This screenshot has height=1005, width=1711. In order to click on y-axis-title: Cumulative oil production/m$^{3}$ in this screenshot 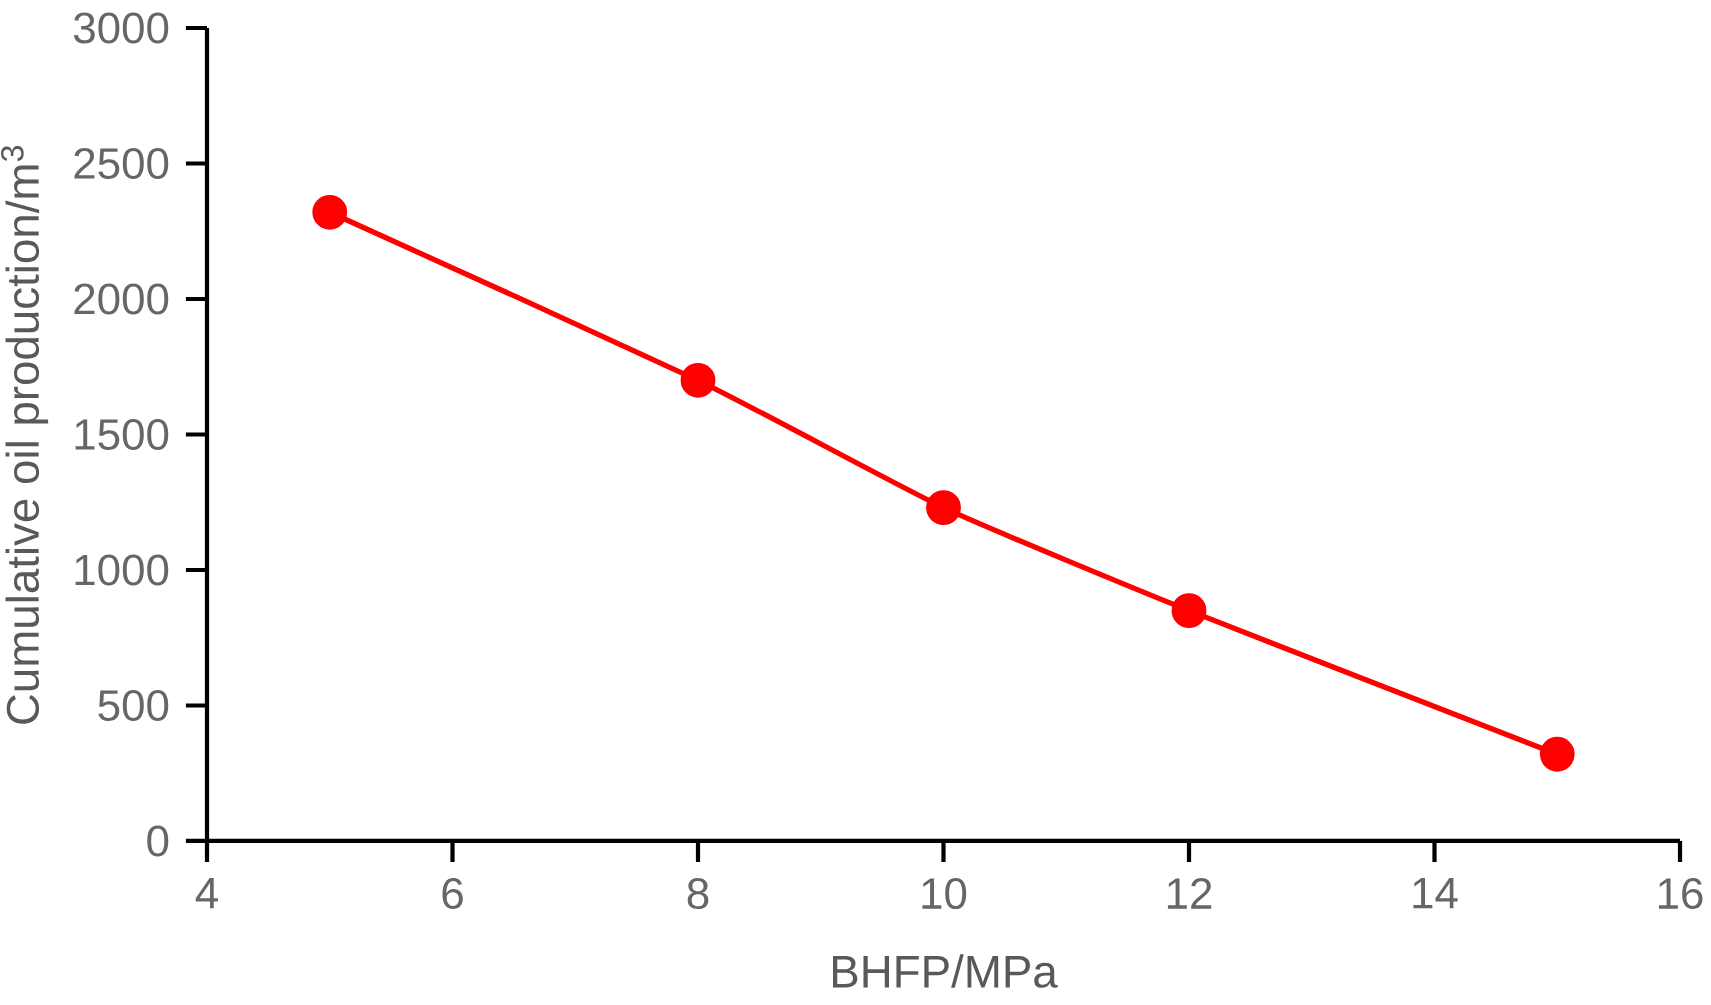, I will do `click(25, 435)`.